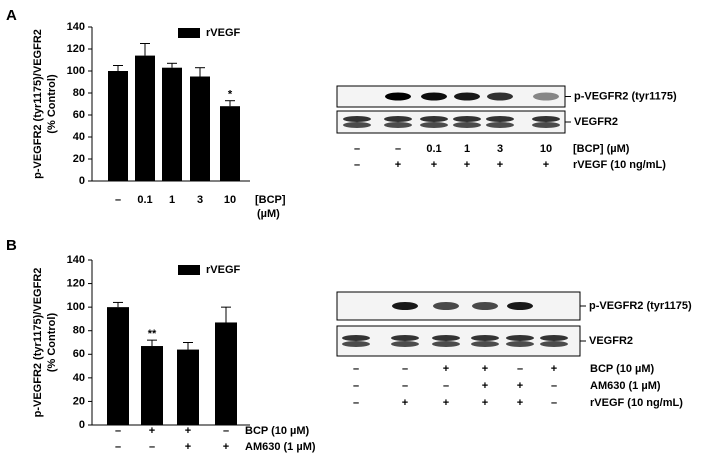 The width and height of the screenshot is (712, 459). Describe the element at coordinates (433, 149) in the screenshot. I see `lane-sign: 0.1` at that location.